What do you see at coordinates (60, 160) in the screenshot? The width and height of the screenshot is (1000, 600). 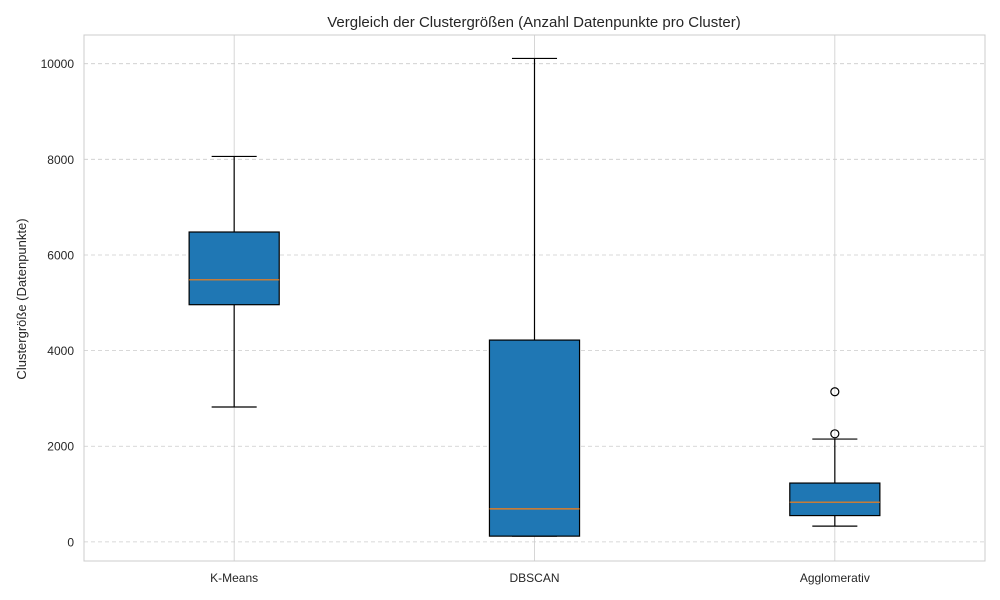 I see `y-tick-label: 8000` at bounding box center [60, 160].